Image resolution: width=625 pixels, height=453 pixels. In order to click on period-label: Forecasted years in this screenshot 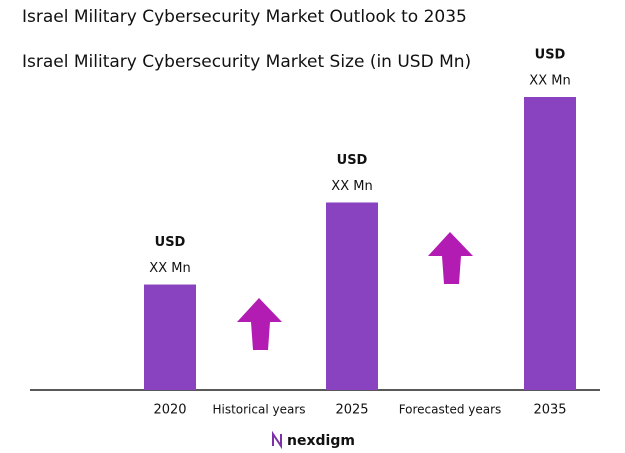, I will do `click(450, 410)`.